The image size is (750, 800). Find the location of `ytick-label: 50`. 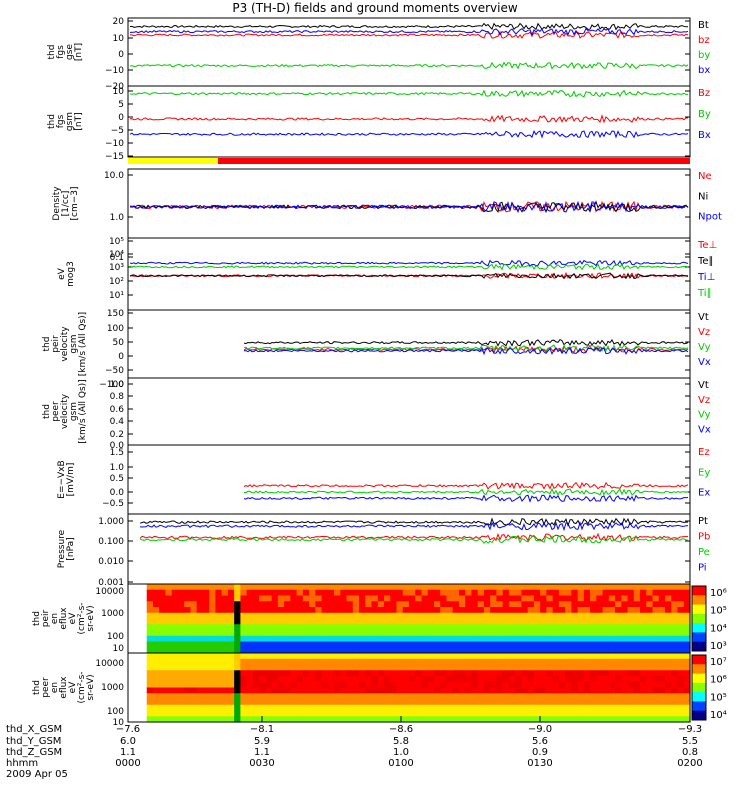

ytick-label: 50 is located at coordinates (119, 343).